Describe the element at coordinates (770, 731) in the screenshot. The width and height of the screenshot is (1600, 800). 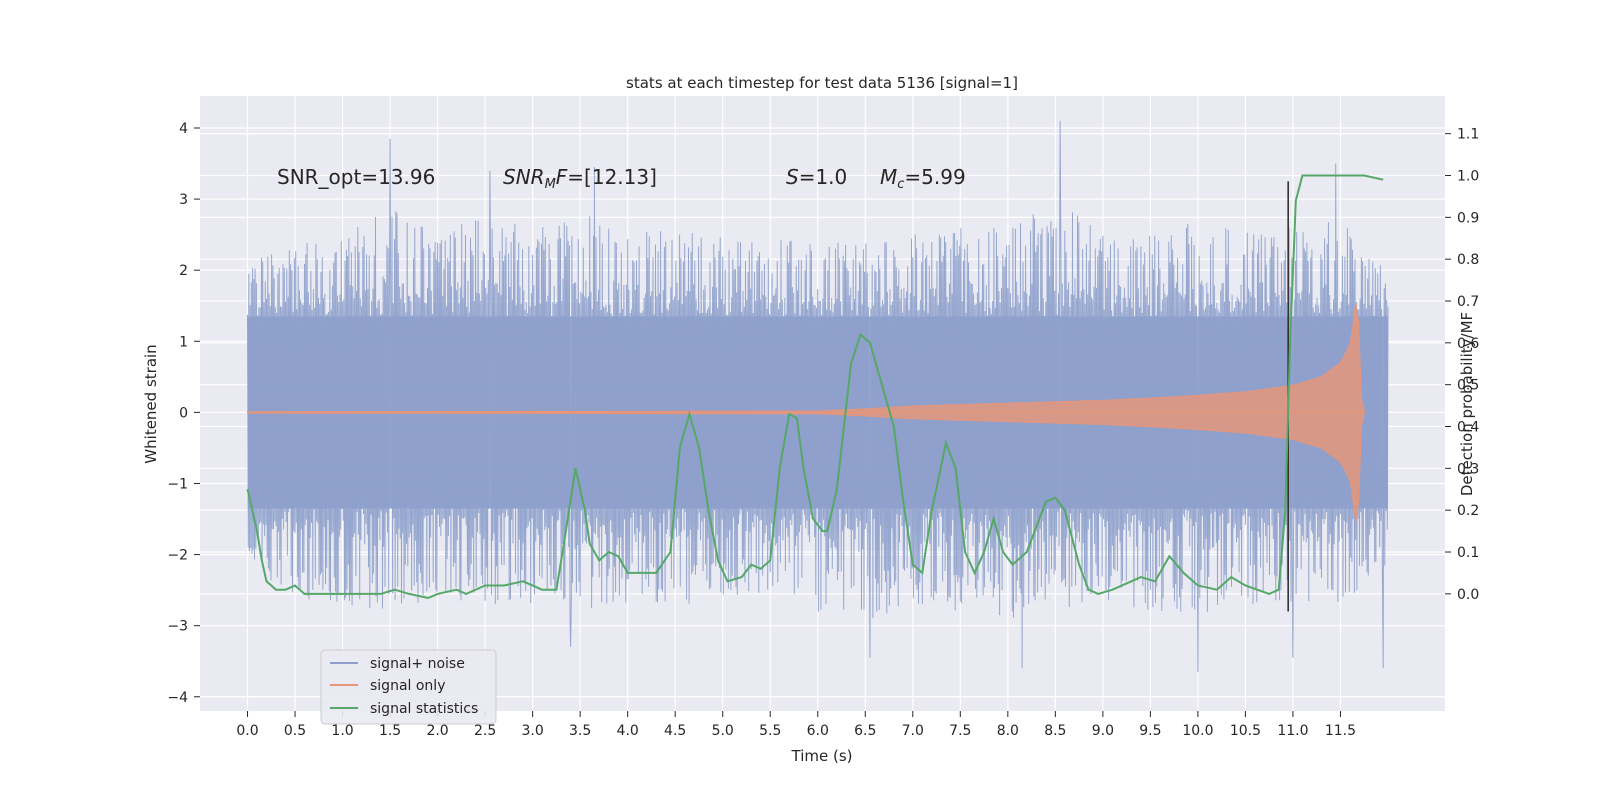
I see `x-tick-label-11: 5.5` at that location.